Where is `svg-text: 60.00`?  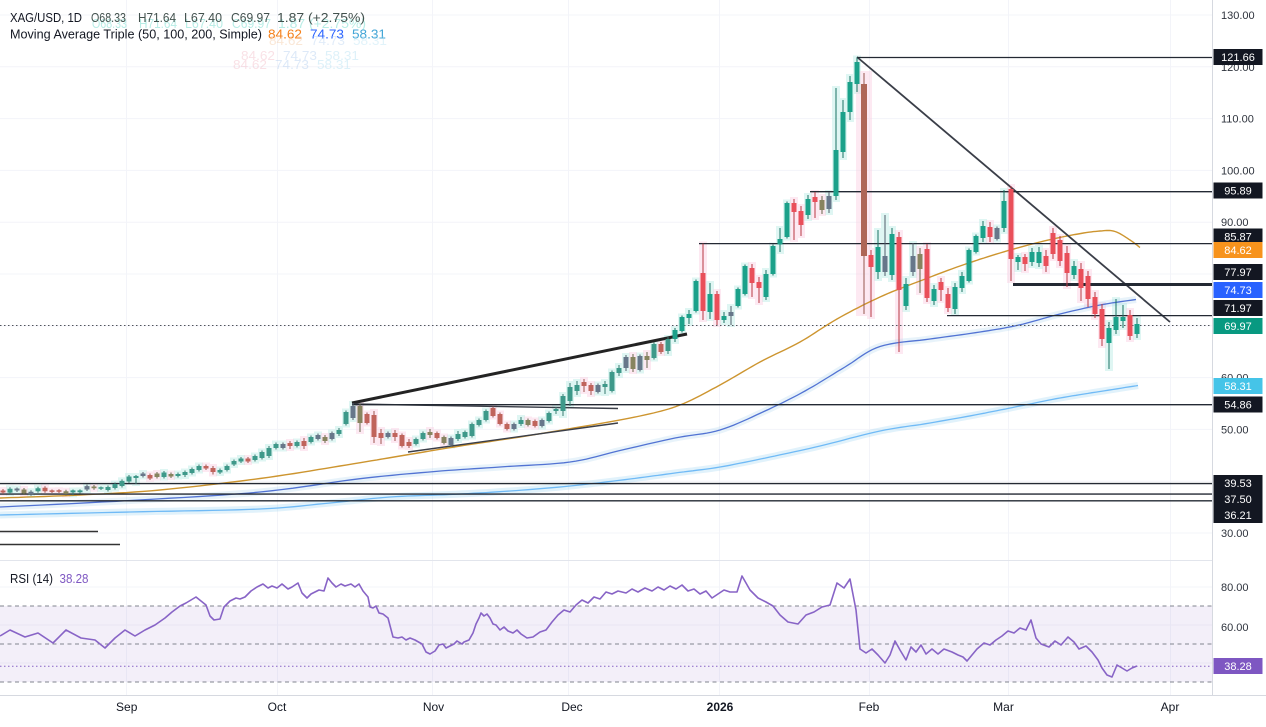
svg-text: 60.00 is located at coordinates (1235, 628).